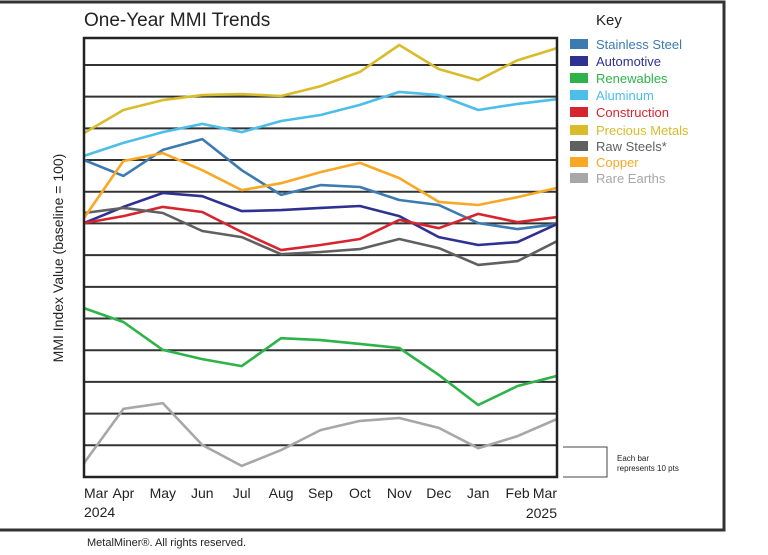 This screenshot has height=555, width=768. Describe the element at coordinates (399, 493) in the screenshot. I see `x-tick-label: Nov` at that location.